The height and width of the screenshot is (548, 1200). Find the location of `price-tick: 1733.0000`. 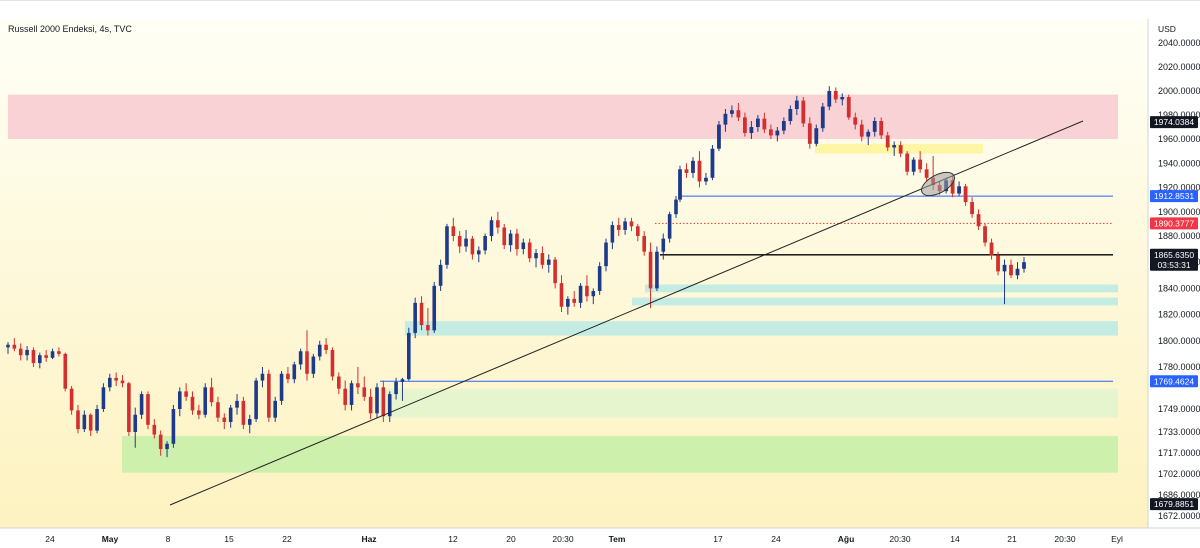

price-tick: 1733.0000 is located at coordinates (1179, 432).